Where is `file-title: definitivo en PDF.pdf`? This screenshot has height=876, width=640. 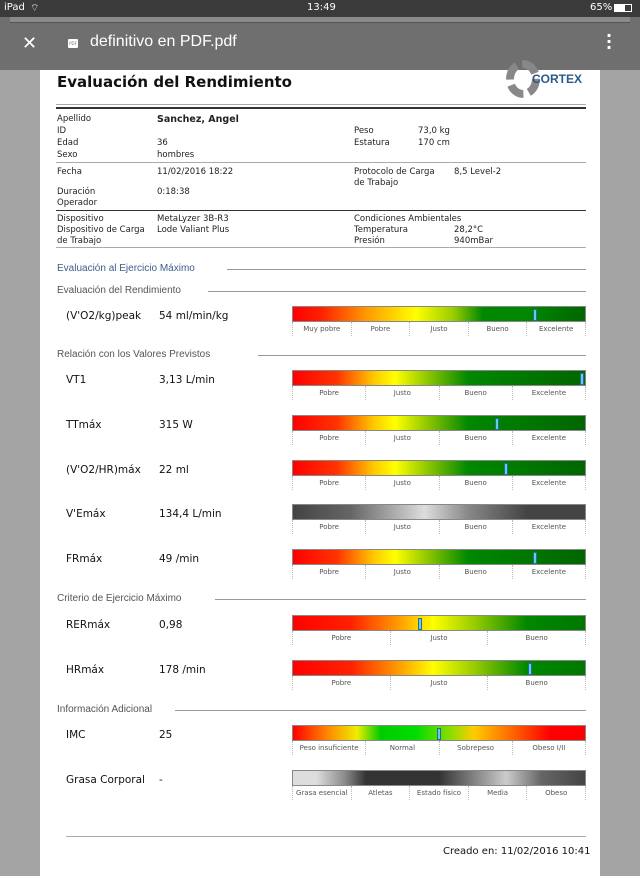
file-title: definitivo en PDF.pdf is located at coordinates (163, 41).